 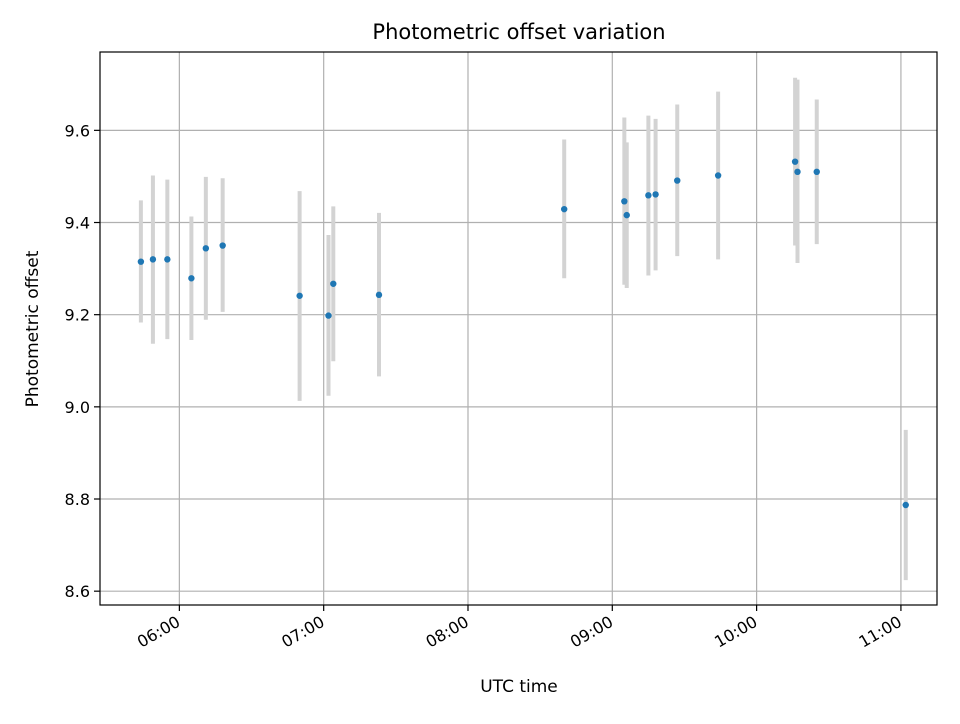 I want to click on chart-title: Photometric offset variation, so click(x=518, y=32).